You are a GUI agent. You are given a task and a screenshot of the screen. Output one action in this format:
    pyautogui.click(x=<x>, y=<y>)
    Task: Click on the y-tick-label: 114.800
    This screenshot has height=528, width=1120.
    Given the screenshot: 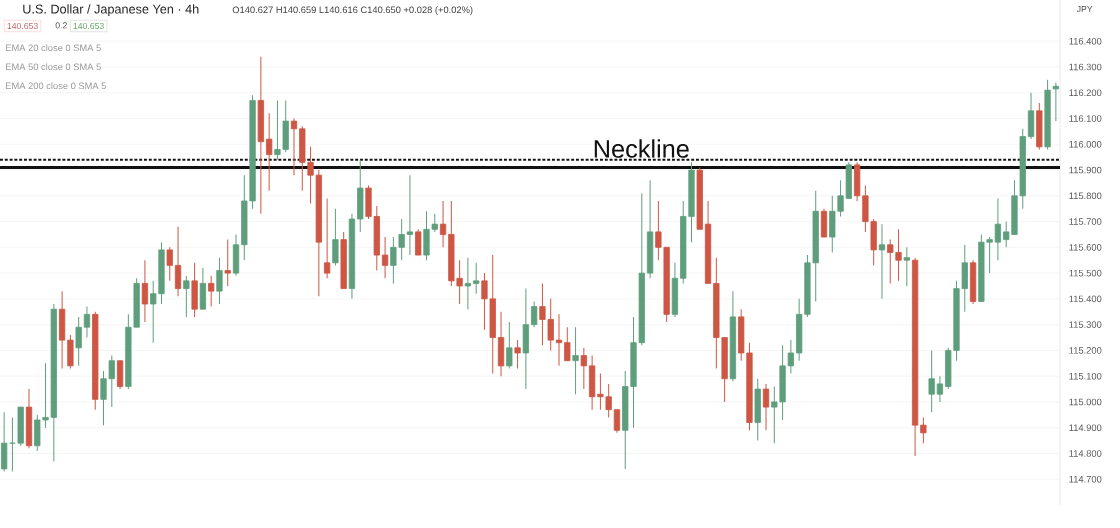 What is the action you would take?
    pyautogui.click(x=1085, y=453)
    